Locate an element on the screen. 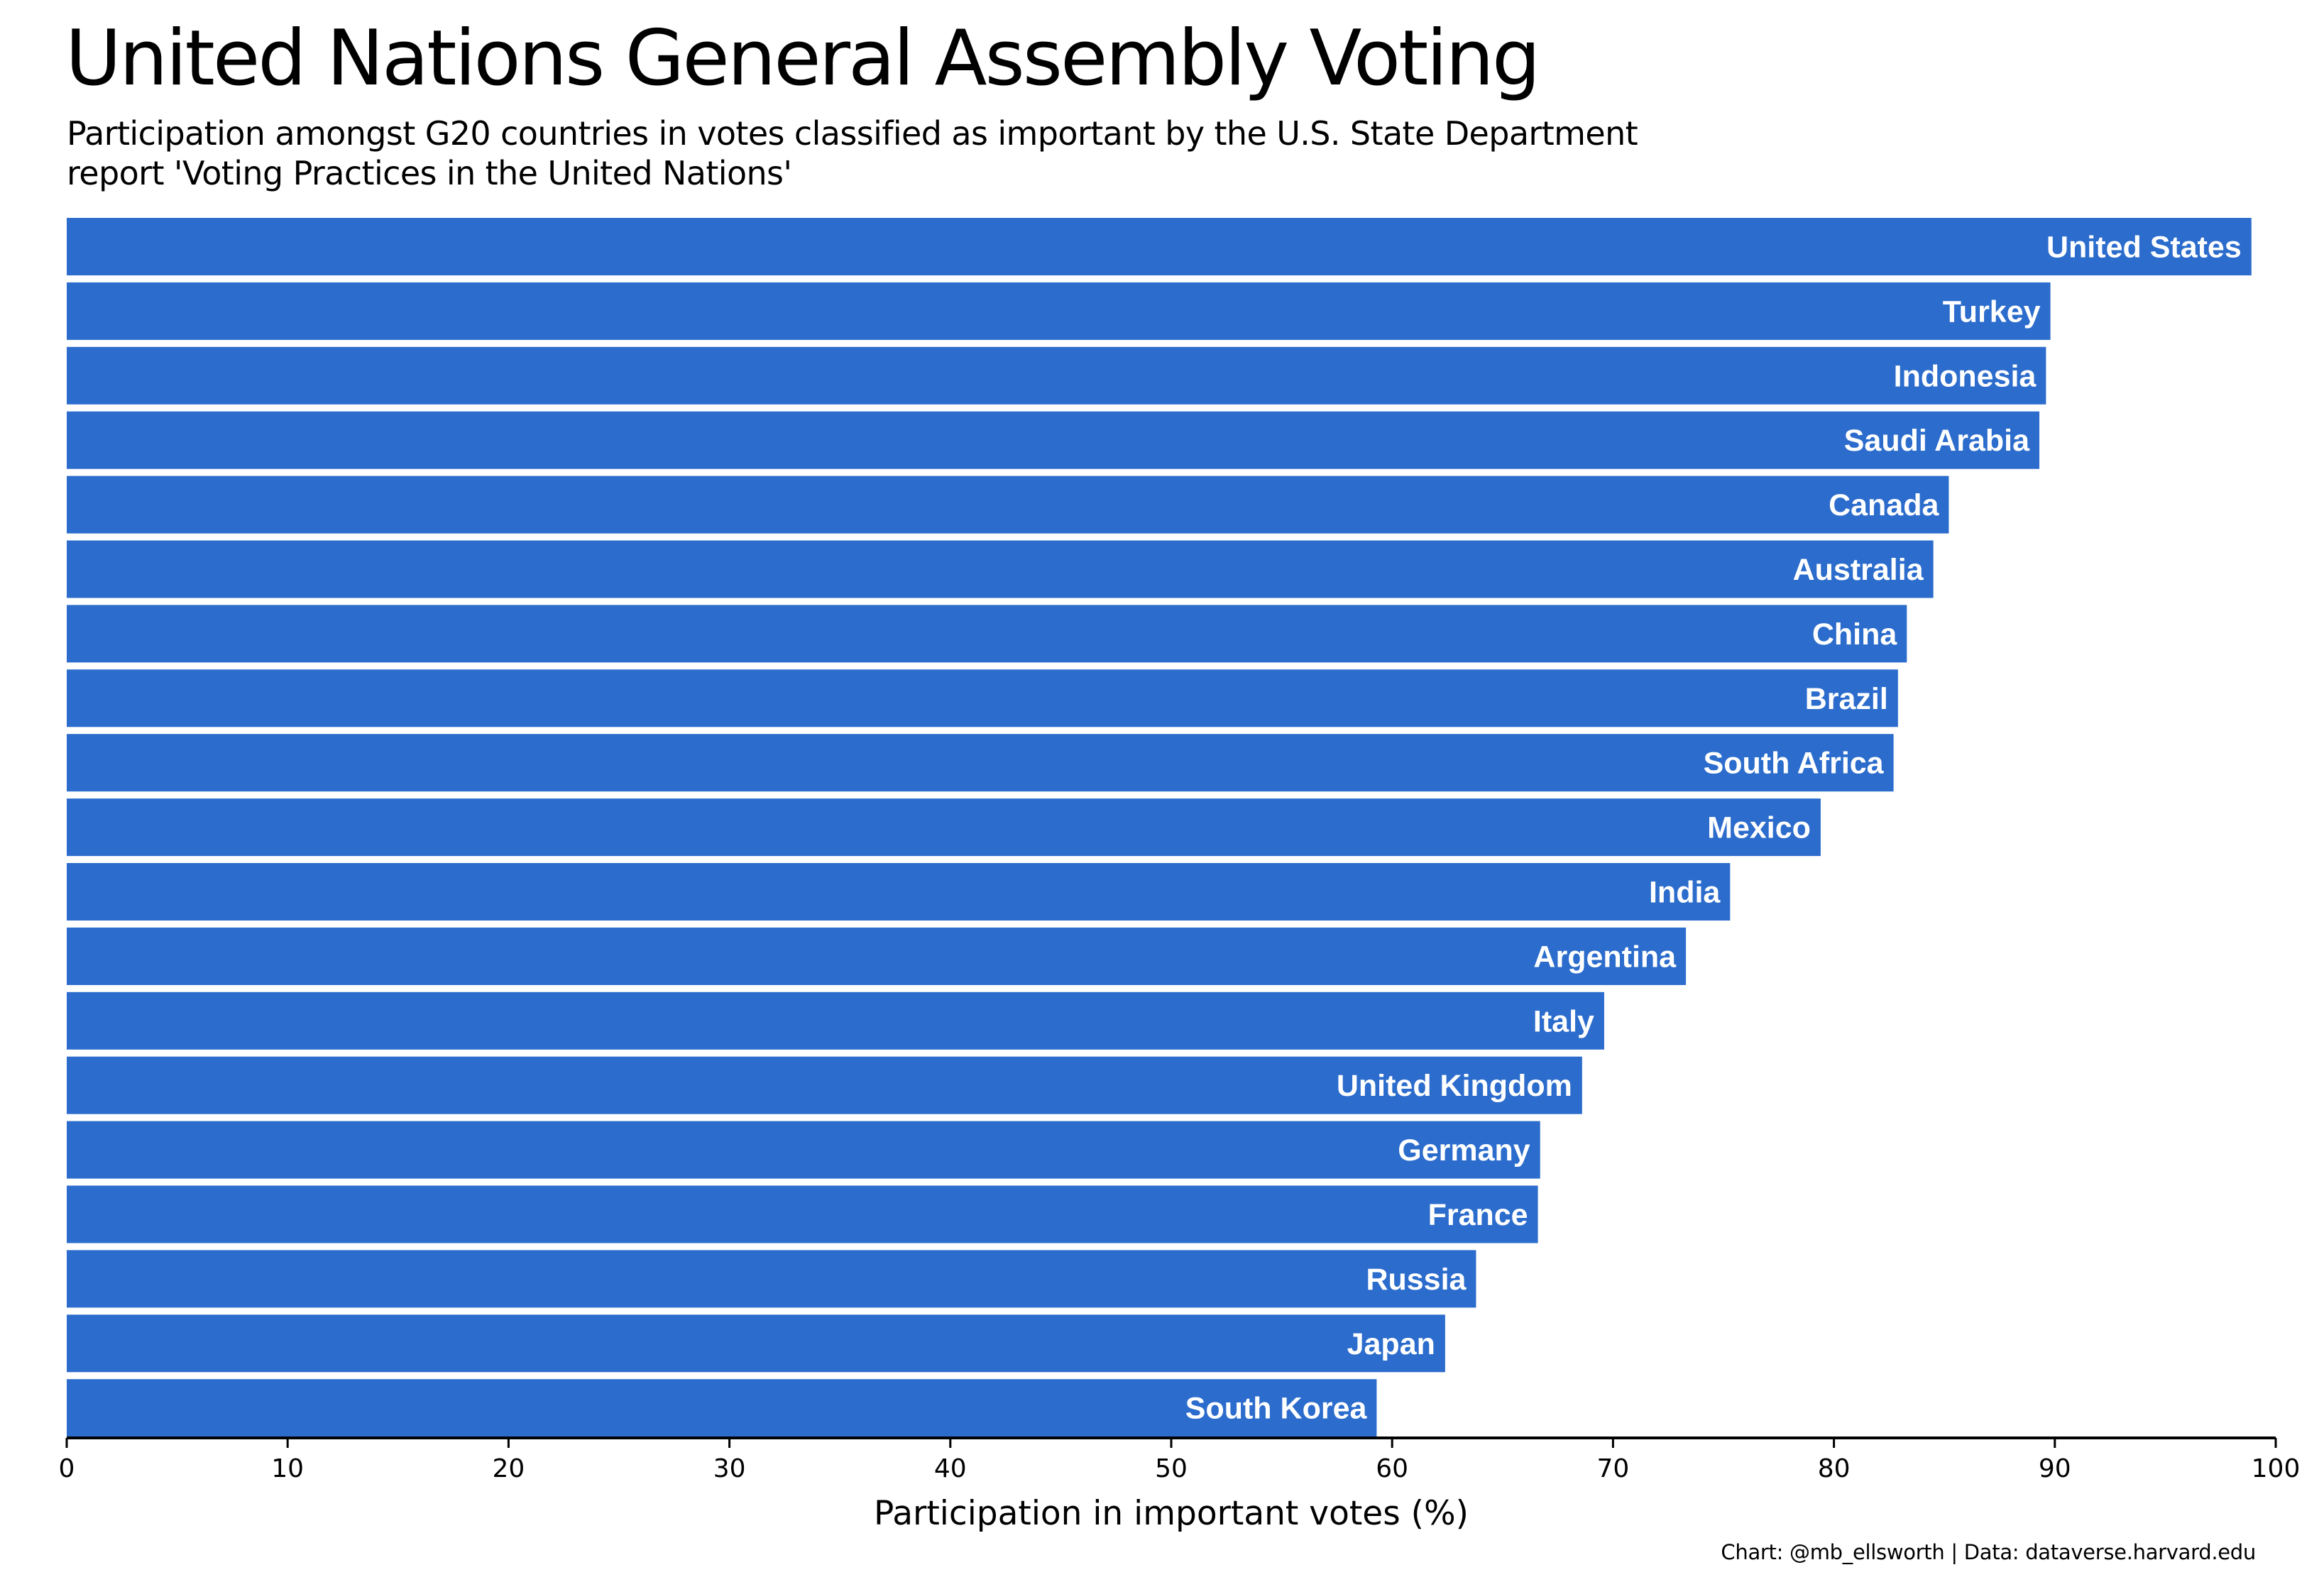 The height and width of the screenshot is (1582, 2324). bar-label-japan: Japan is located at coordinates (1391, 1344).